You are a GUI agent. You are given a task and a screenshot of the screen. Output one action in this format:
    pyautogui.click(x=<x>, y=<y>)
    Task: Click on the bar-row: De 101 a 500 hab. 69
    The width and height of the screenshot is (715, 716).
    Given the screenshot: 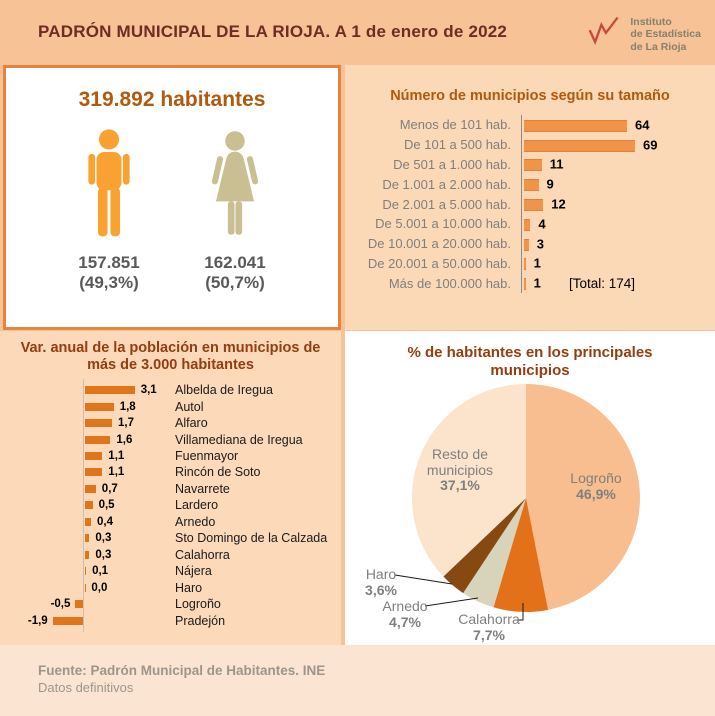 What is the action you would take?
    pyautogui.click(x=530, y=144)
    